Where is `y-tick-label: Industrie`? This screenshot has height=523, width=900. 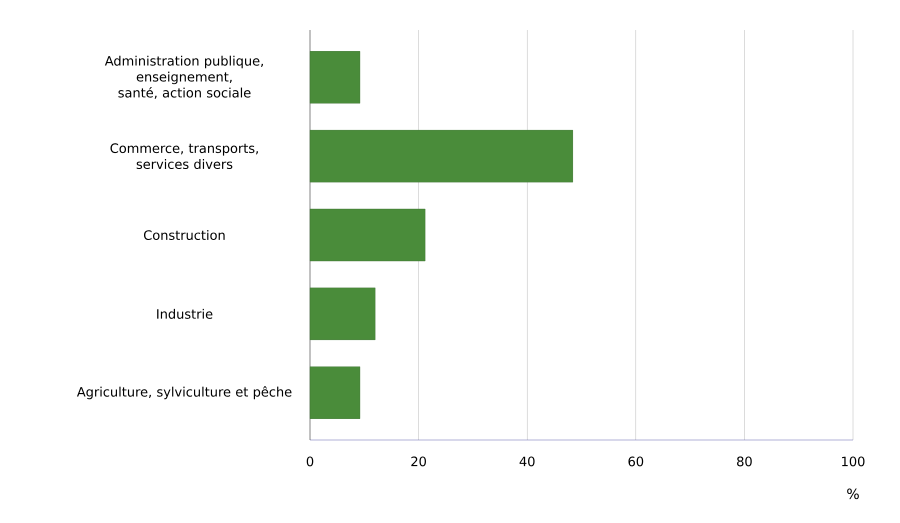
y-tick-label: Industrie is located at coordinates (184, 313).